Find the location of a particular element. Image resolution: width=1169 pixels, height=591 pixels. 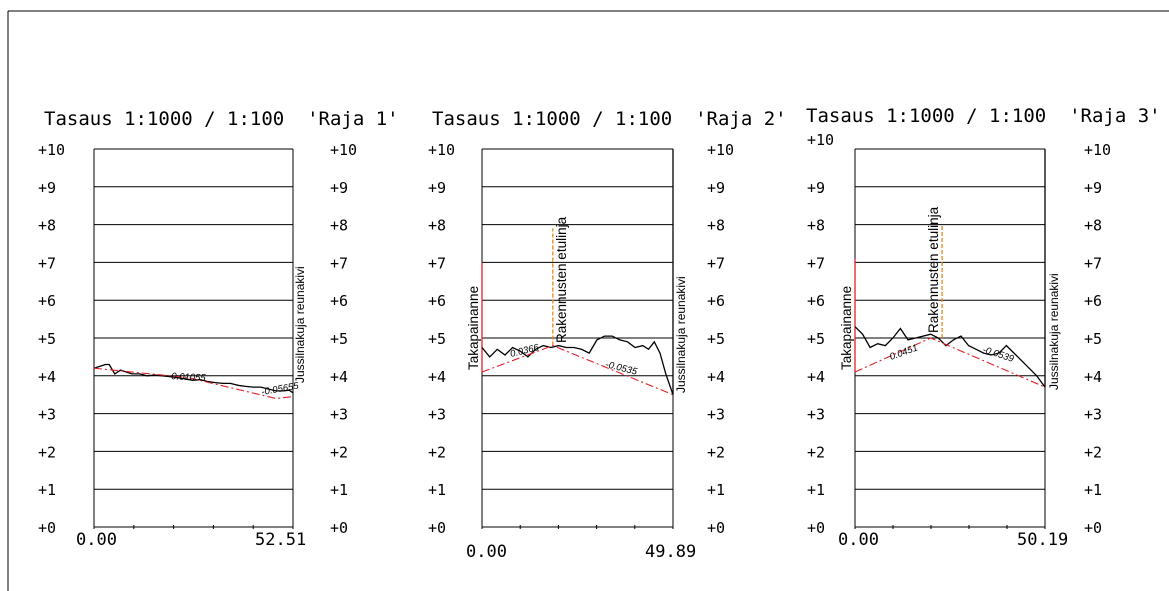

slope-label-1: -0.01055 is located at coordinates (187, 377).